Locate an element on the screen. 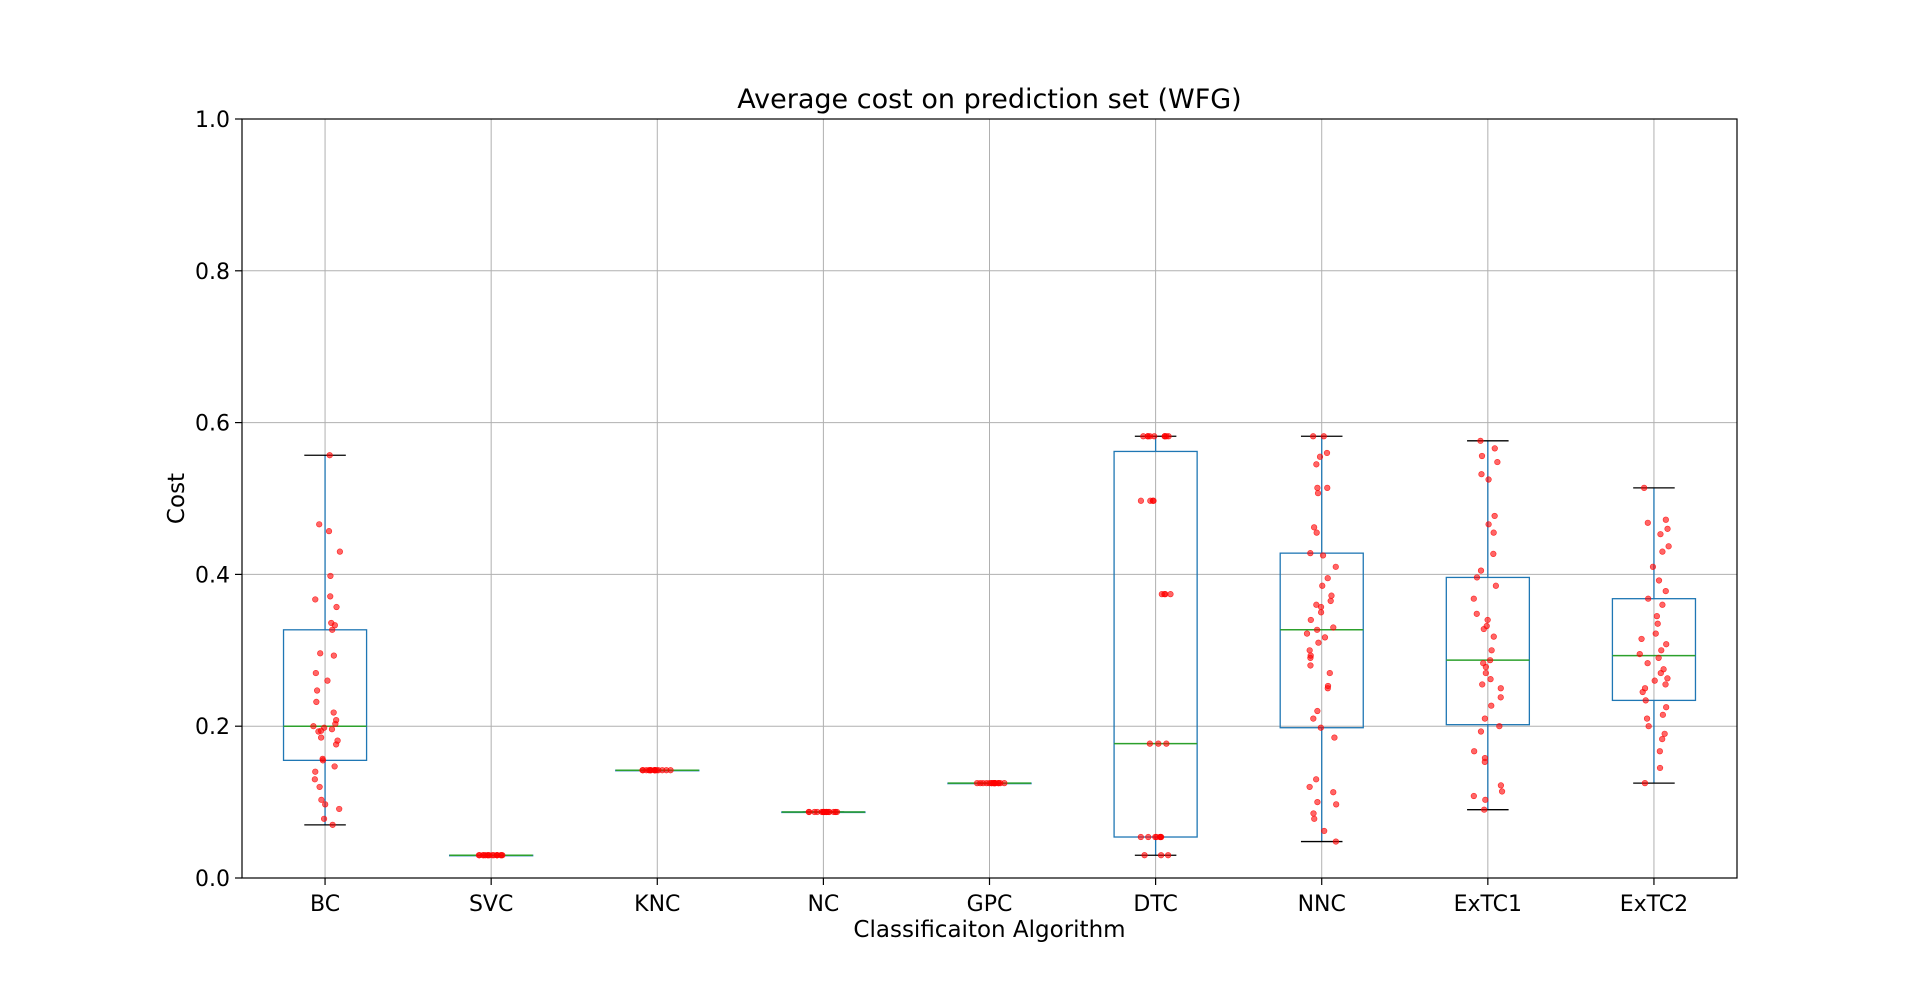  y-tick-label: 0.8 is located at coordinates (212, 272).